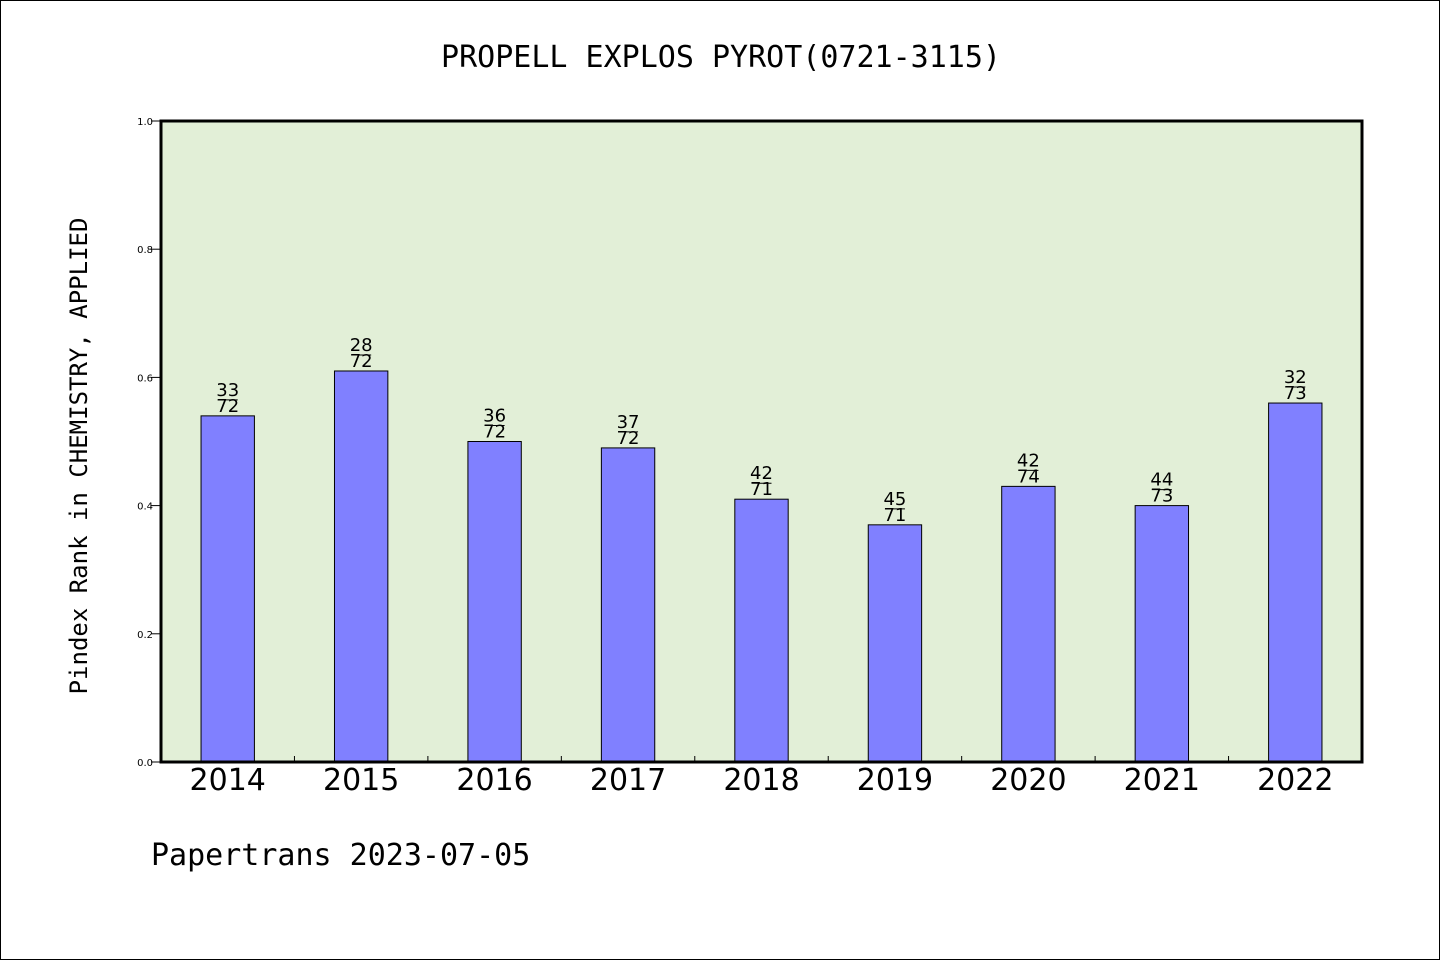  What do you see at coordinates (1162, 780) in the screenshot?
I see `x-tick-label: 2021` at bounding box center [1162, 780].